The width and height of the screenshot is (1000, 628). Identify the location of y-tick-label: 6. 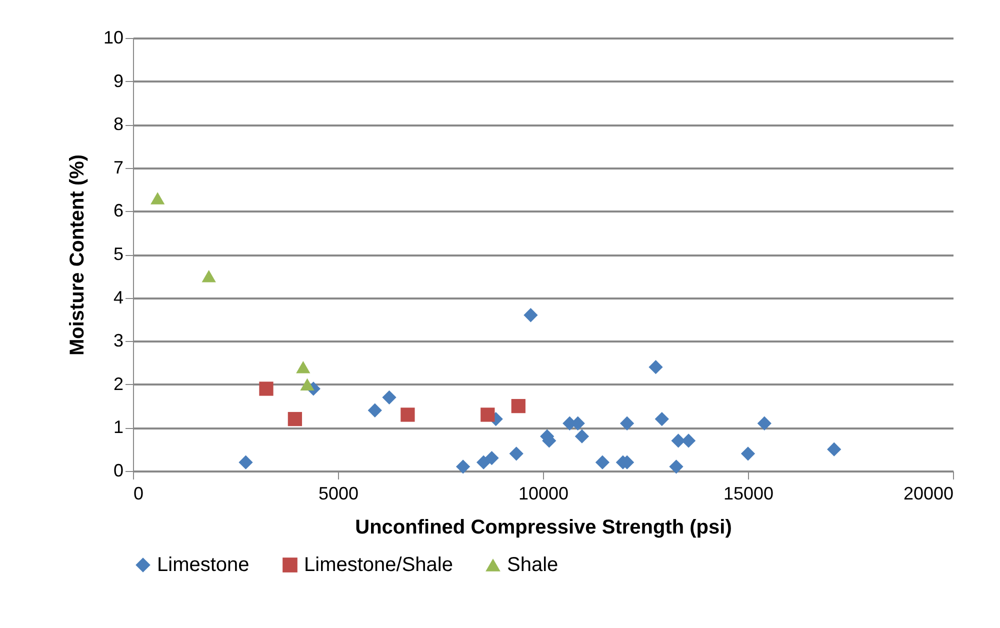
(118, 210).